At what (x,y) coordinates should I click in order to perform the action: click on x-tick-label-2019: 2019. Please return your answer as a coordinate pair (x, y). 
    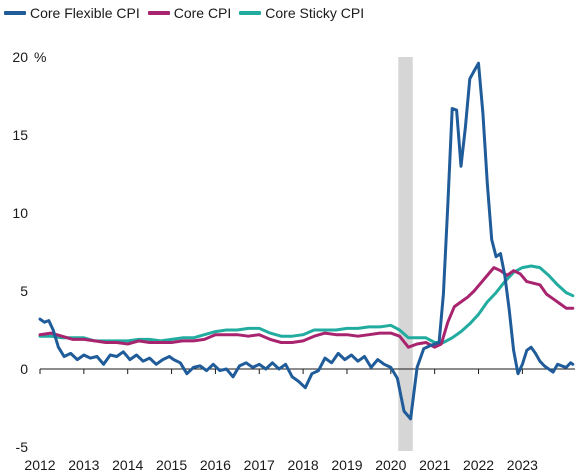
    Looking at the image, I should click on (346, 465).